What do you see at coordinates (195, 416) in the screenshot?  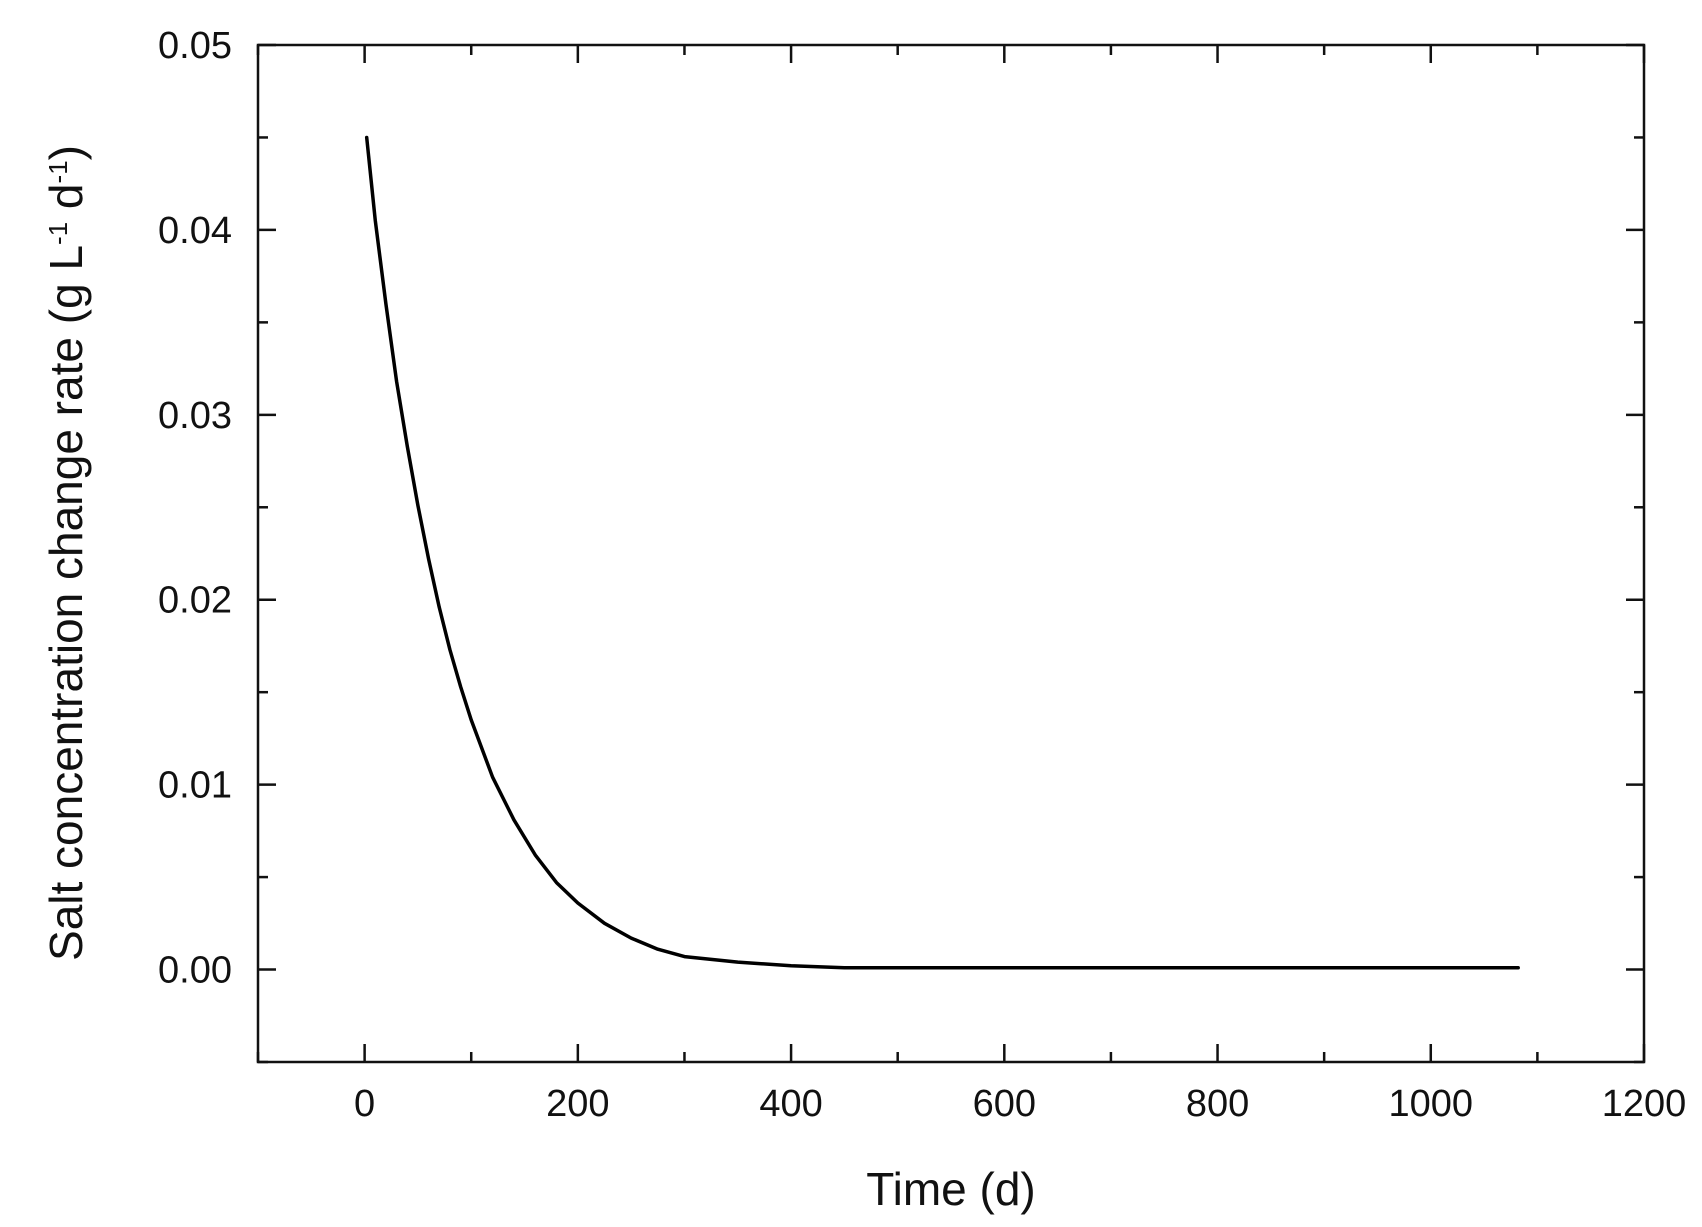 I see `y-tick-label: 0.03` at bounding box center [195, 416].